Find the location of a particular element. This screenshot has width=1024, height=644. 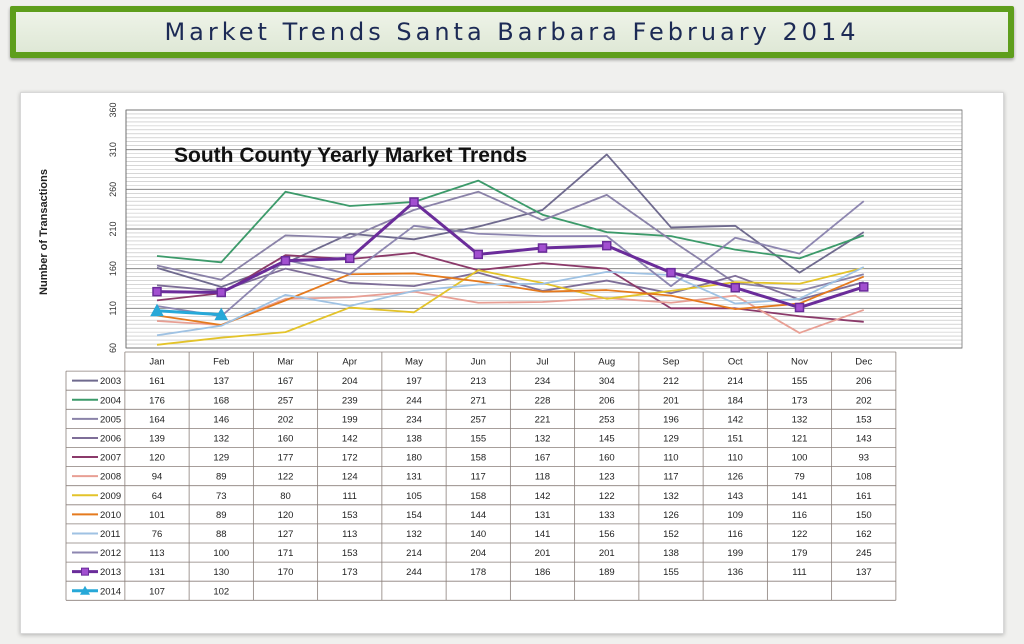

series-line-2009 is located at coordinates (510, 306).